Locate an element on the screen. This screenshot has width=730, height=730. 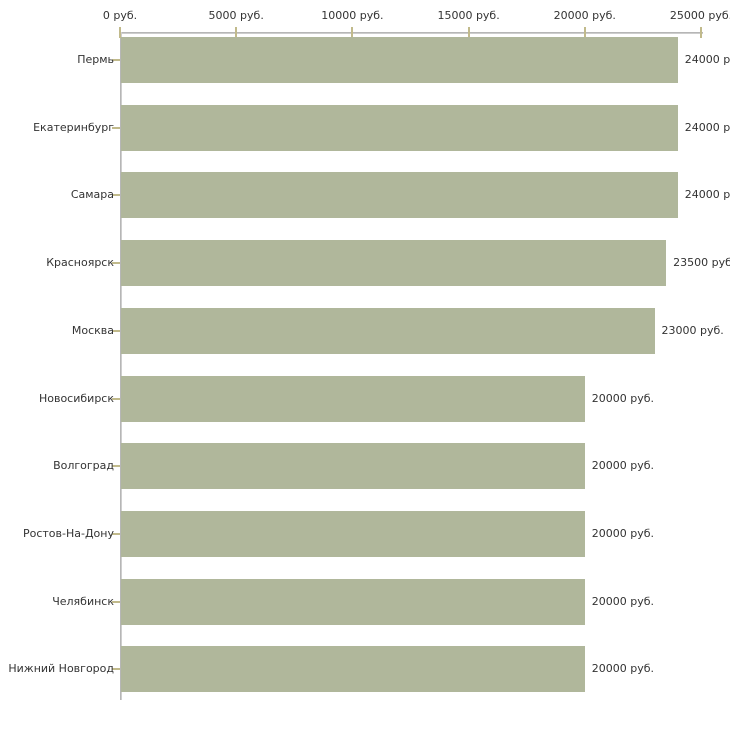
bar-category-label: Ростов-На-Дону is located at coordinates (68, 533).